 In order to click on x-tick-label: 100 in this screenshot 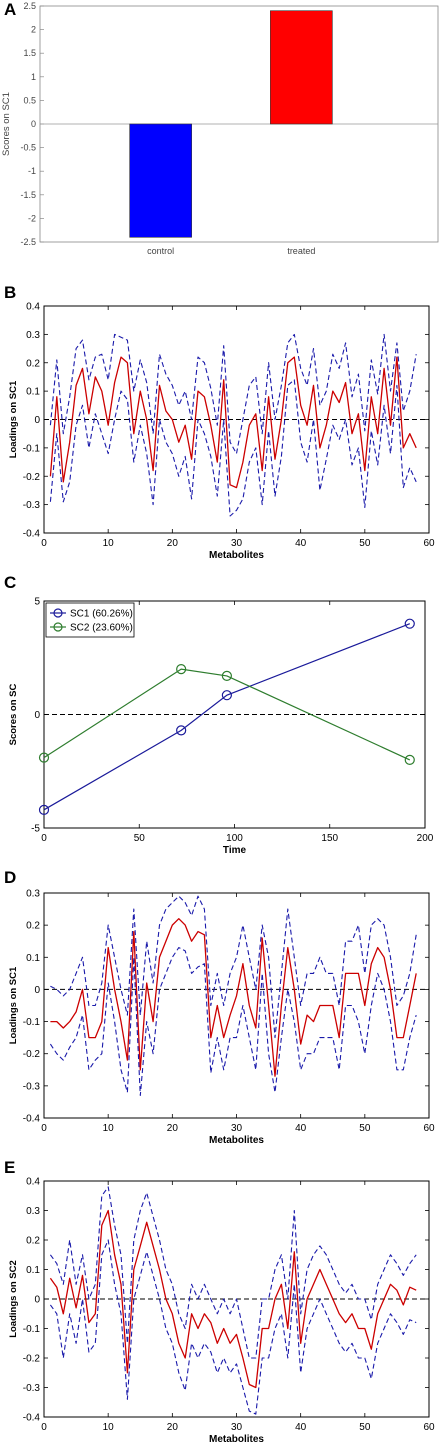, I will do `click(234, 838)`.